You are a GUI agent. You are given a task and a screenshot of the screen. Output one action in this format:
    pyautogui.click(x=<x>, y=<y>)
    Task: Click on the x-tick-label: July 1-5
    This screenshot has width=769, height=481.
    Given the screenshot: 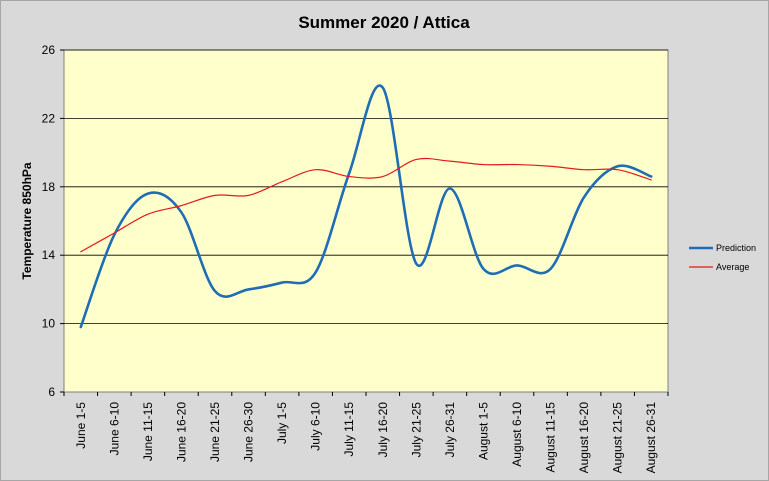 What is the action you would take?
    pyautogui.click(x=282, y=423)
    